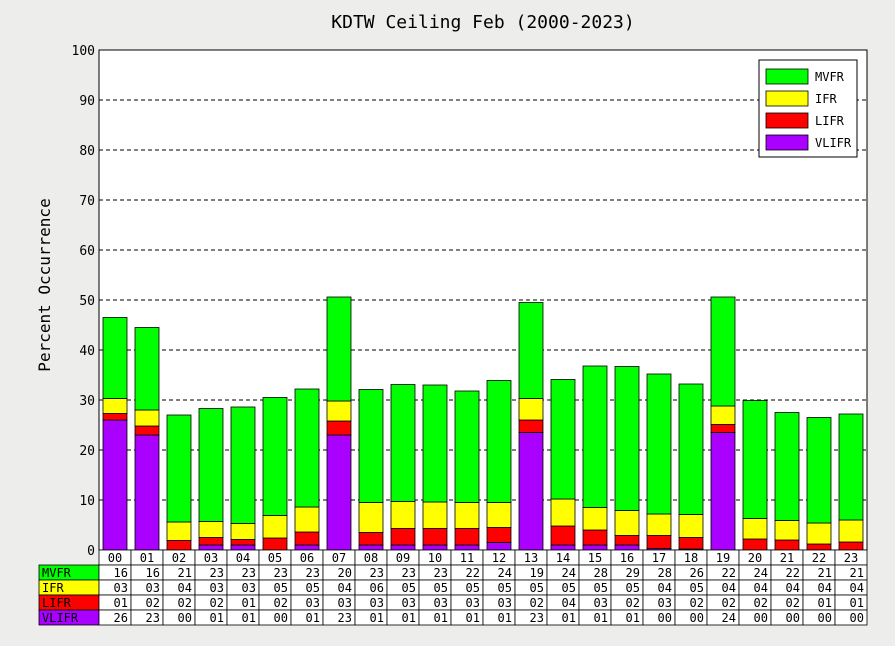  I want to click on table-row-label: MVFR, so click(57, 573).